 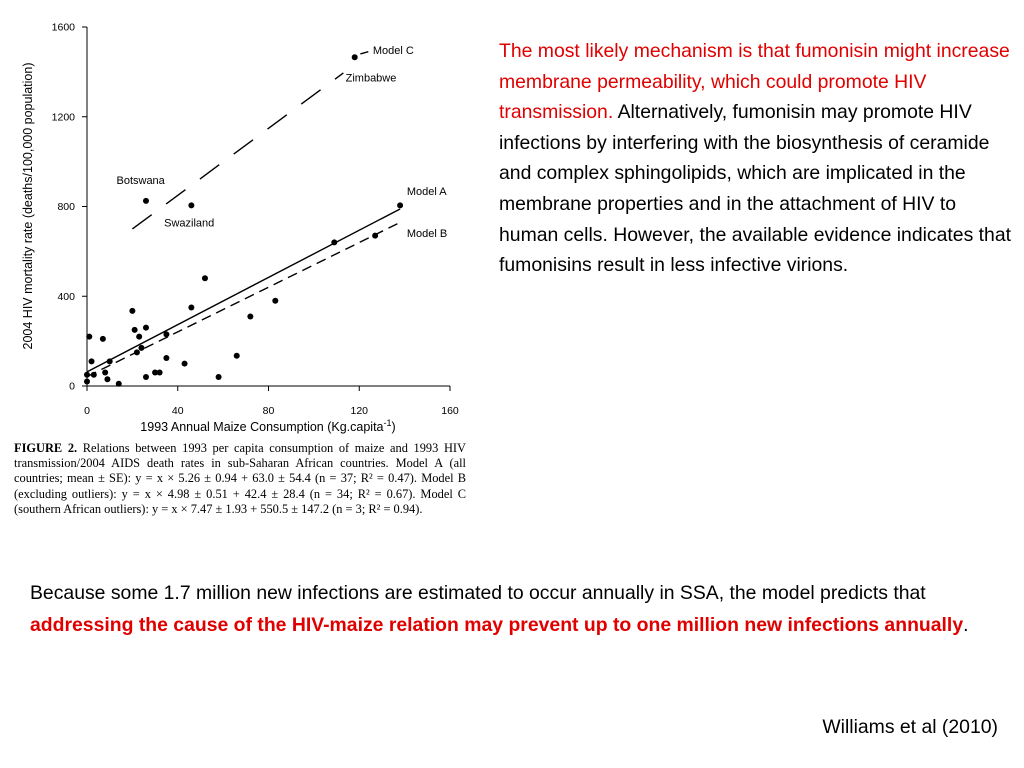 What do you see at coordinates (178, 411) in the screenshot?
I see `x-tick-label: 40` at bounding box center [178, 411].